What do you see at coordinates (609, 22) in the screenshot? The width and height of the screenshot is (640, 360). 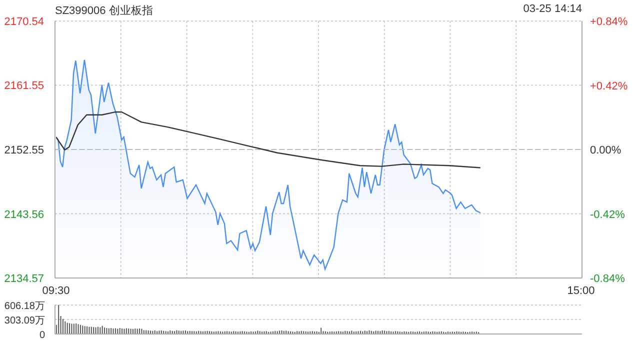 I see `y2-tick-label: +0.84%` at bounding box center [609, 22].